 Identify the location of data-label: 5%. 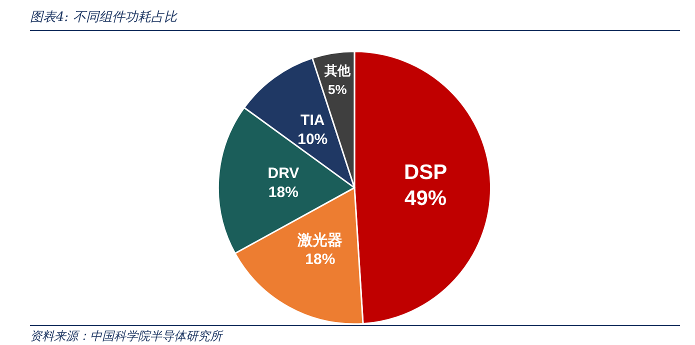
(338, 90).